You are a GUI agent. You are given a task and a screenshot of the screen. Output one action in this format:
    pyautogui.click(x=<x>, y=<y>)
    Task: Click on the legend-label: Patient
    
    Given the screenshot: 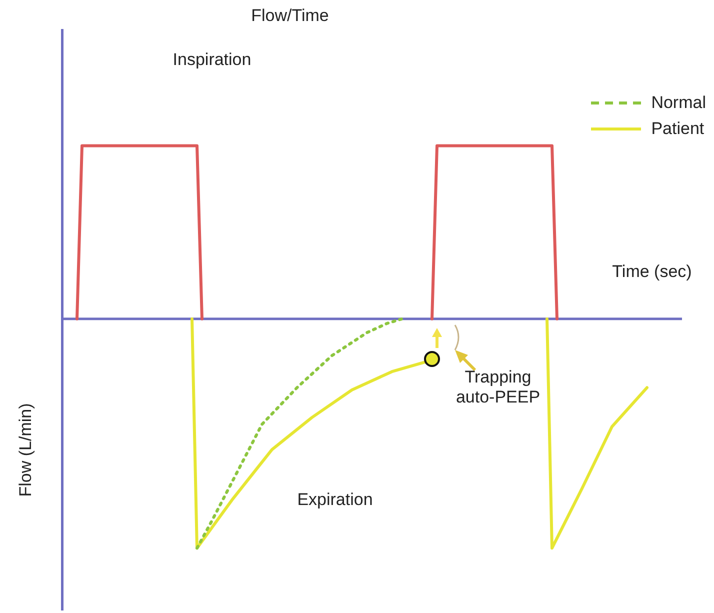 What is the action you would take?
    pyautogui.click(x=677, y=129)
    